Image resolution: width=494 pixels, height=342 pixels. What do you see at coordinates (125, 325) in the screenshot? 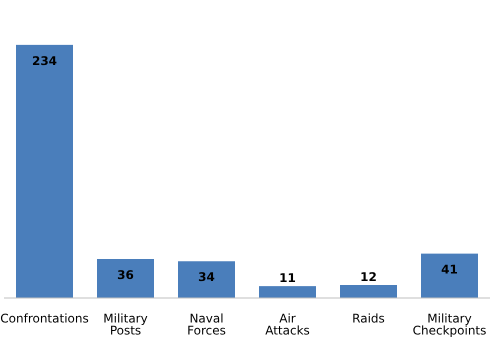
I see `x-tick-label: Military Posts` at bounding box center [125, 325].